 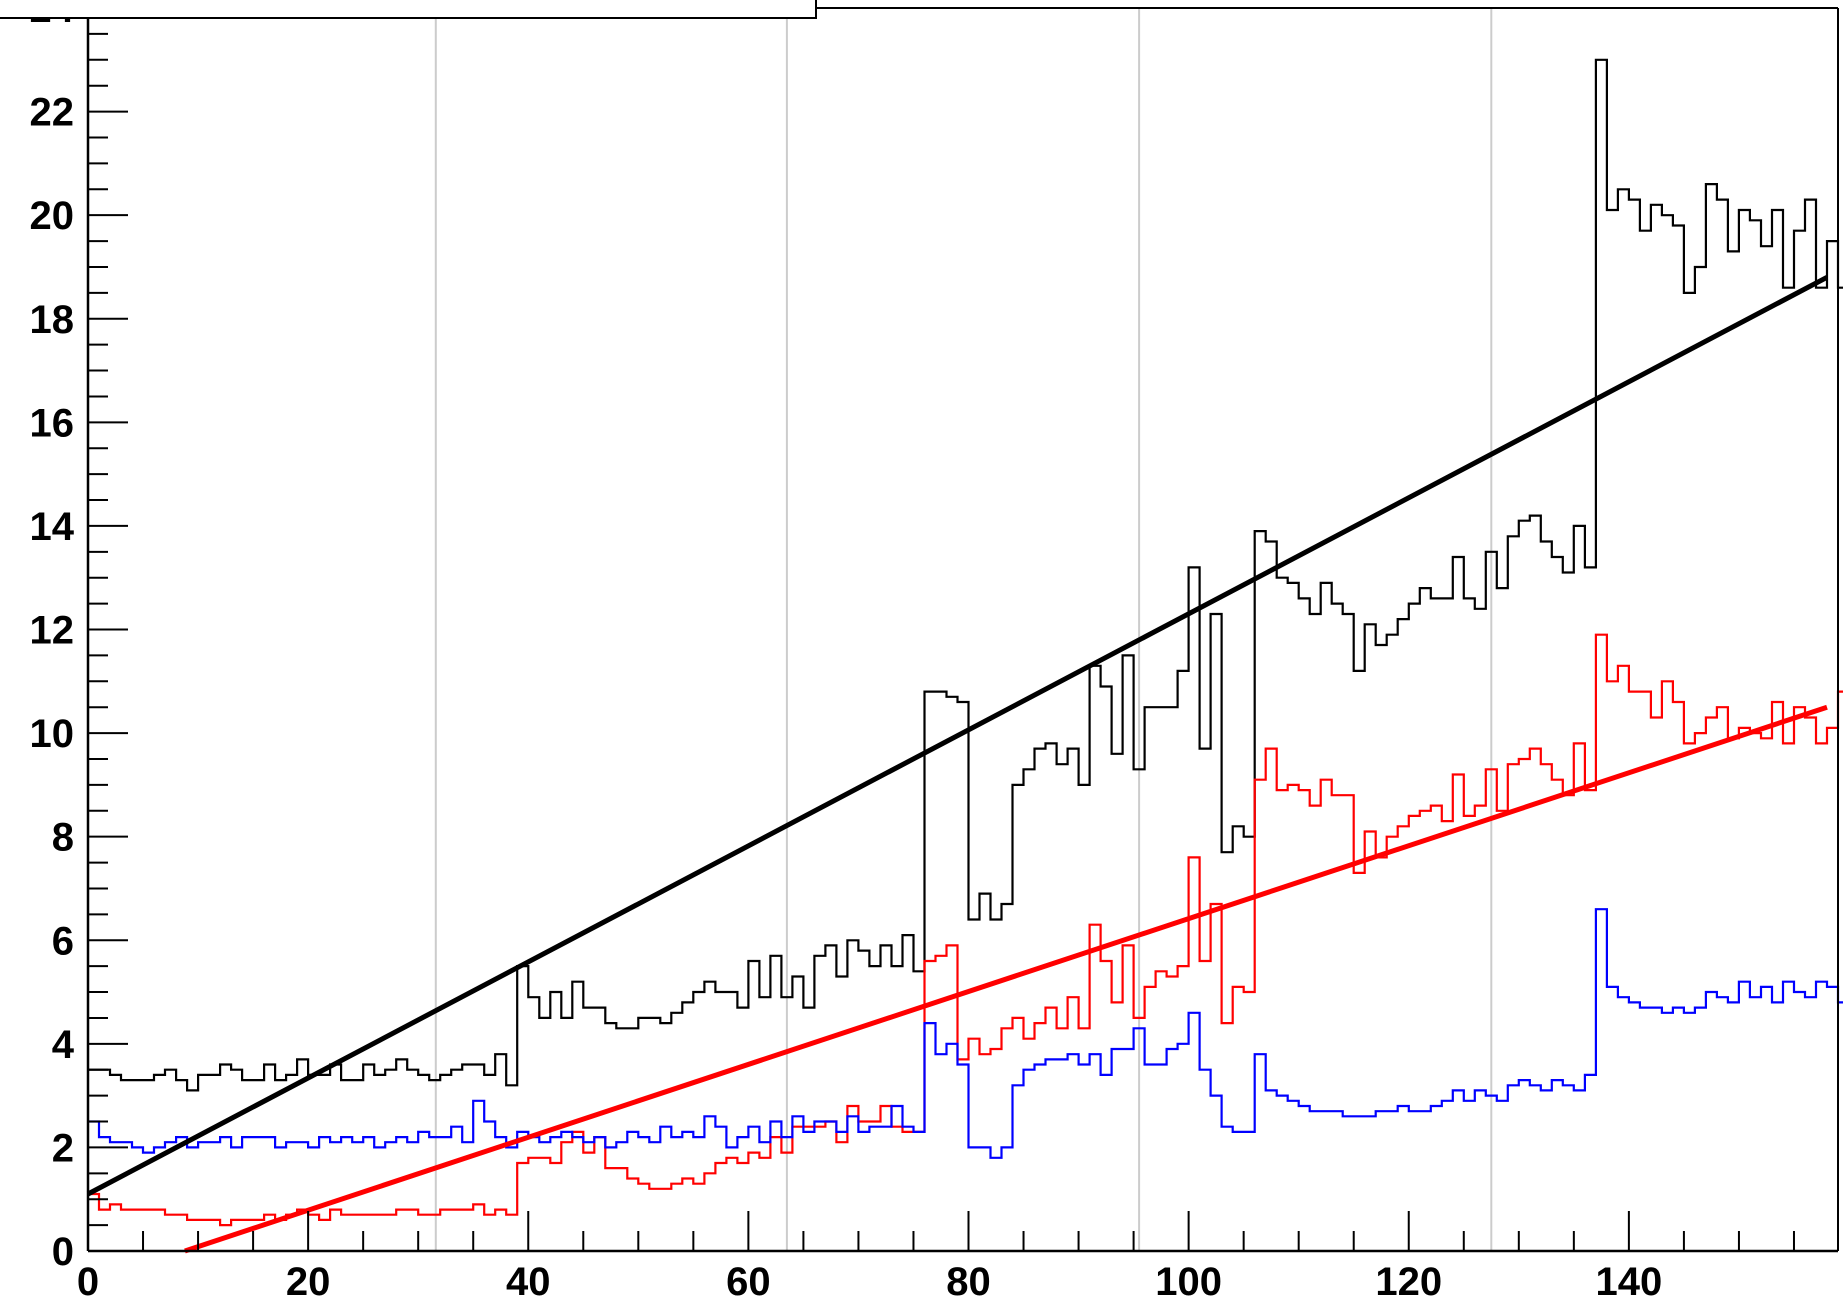 I want to click on legend-frame, so click(x=408, y=9).